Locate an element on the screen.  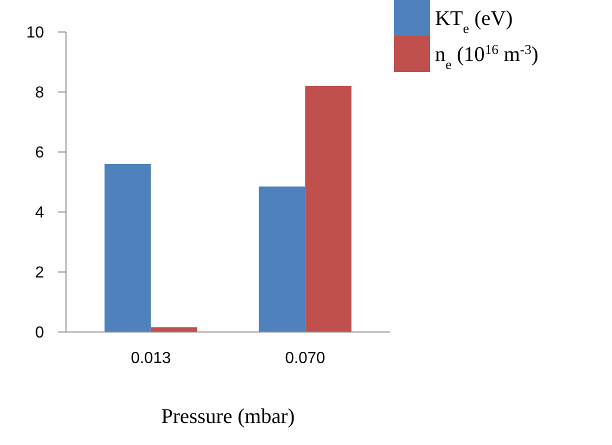
y-tick-label: 8 is located at coordinates (39, 93).